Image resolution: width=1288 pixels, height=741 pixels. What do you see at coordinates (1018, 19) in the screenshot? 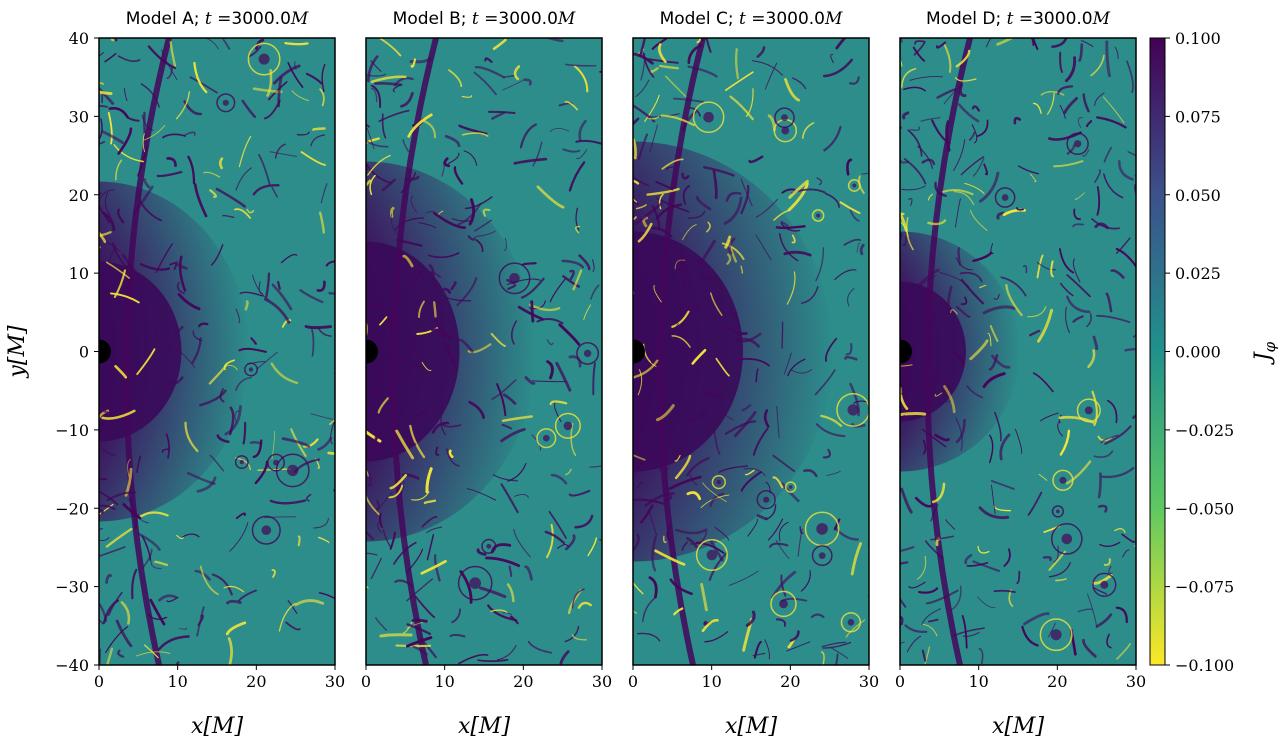
I see `panel-title: Model D; t =3000.0M` at bounding box center [1018, 19].